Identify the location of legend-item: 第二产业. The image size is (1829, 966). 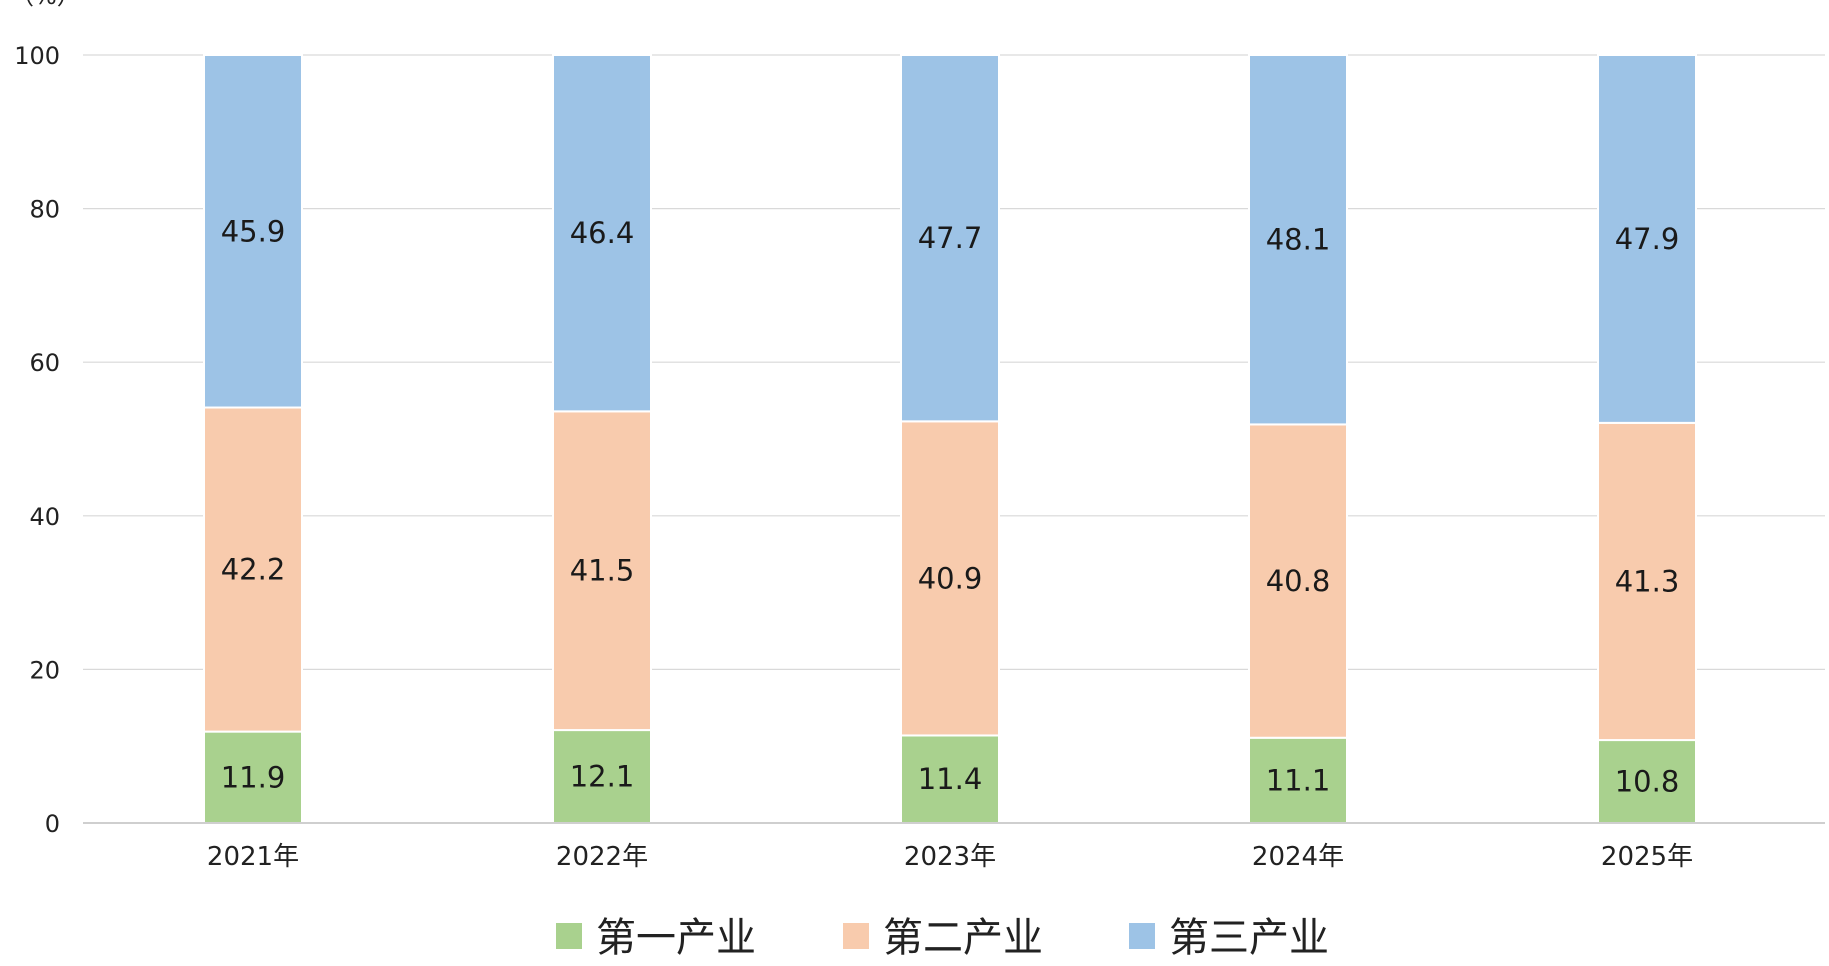
(943, 938).